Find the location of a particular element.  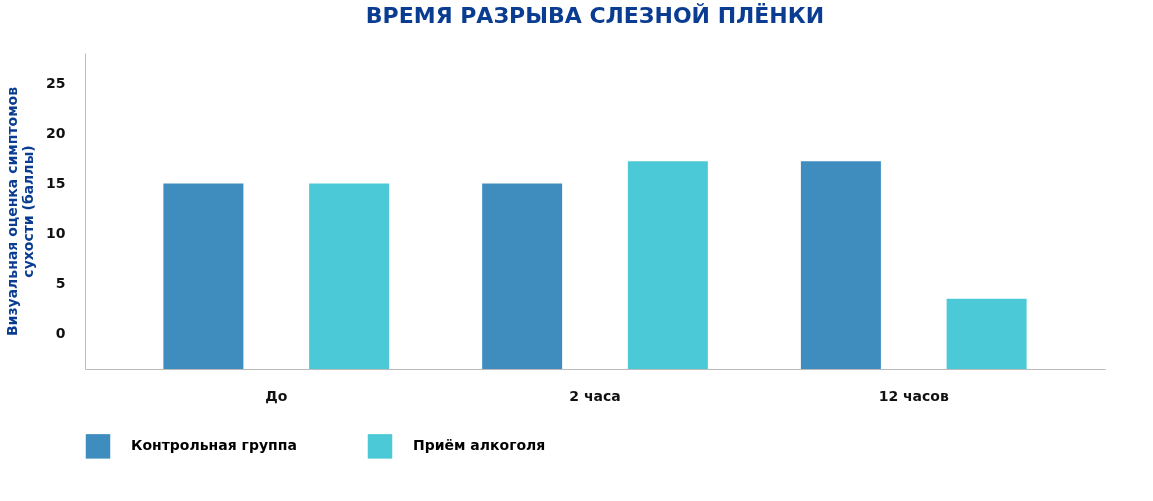

x-tick-label: До is located at coordinates (276, 395).